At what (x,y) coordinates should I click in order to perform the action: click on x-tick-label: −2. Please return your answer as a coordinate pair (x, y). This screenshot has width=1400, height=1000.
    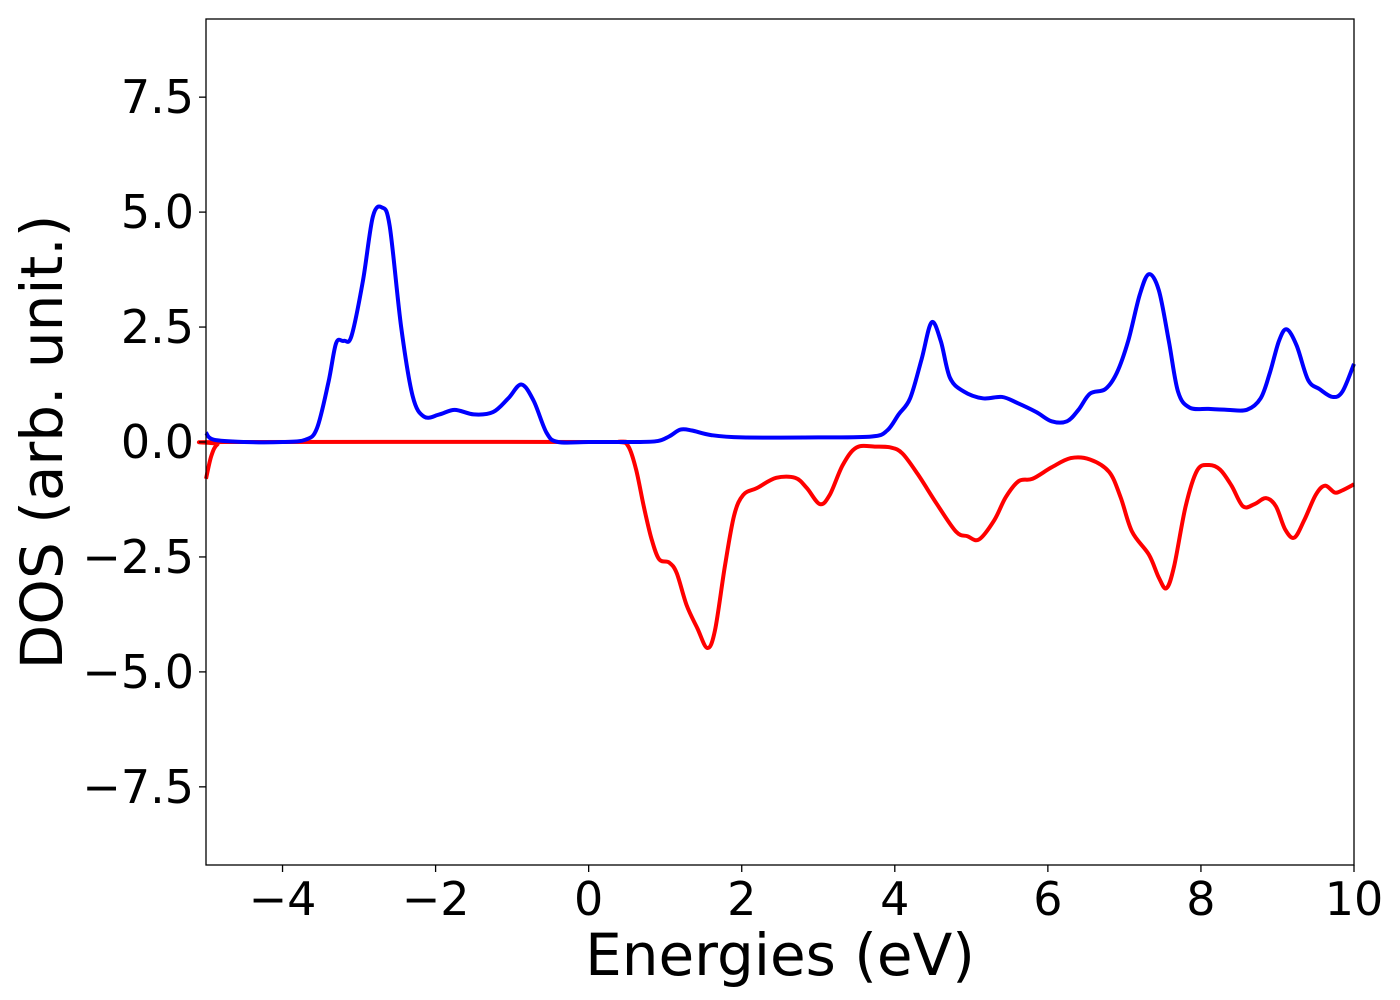
    Looking at the image, I should click on (436, 899).